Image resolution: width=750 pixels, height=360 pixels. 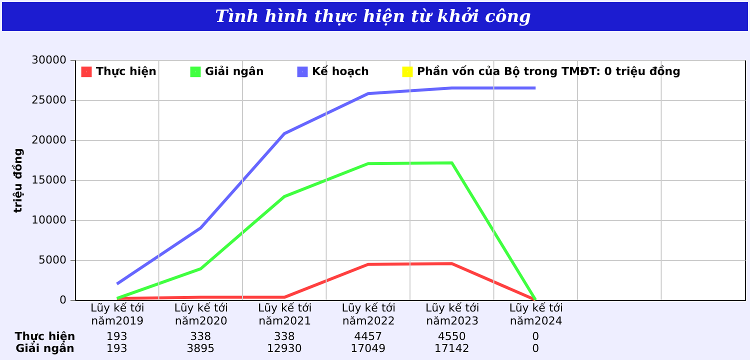 I want to click on y-tick-label: 5000, so click(x=52, y=260).